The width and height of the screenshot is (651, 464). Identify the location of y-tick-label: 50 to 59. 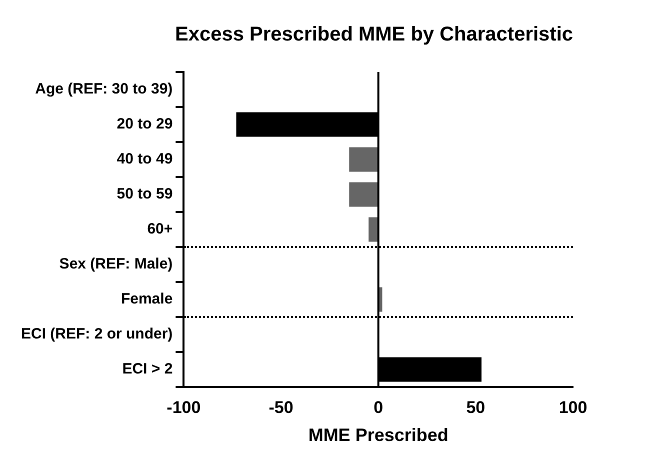
(144, 194).